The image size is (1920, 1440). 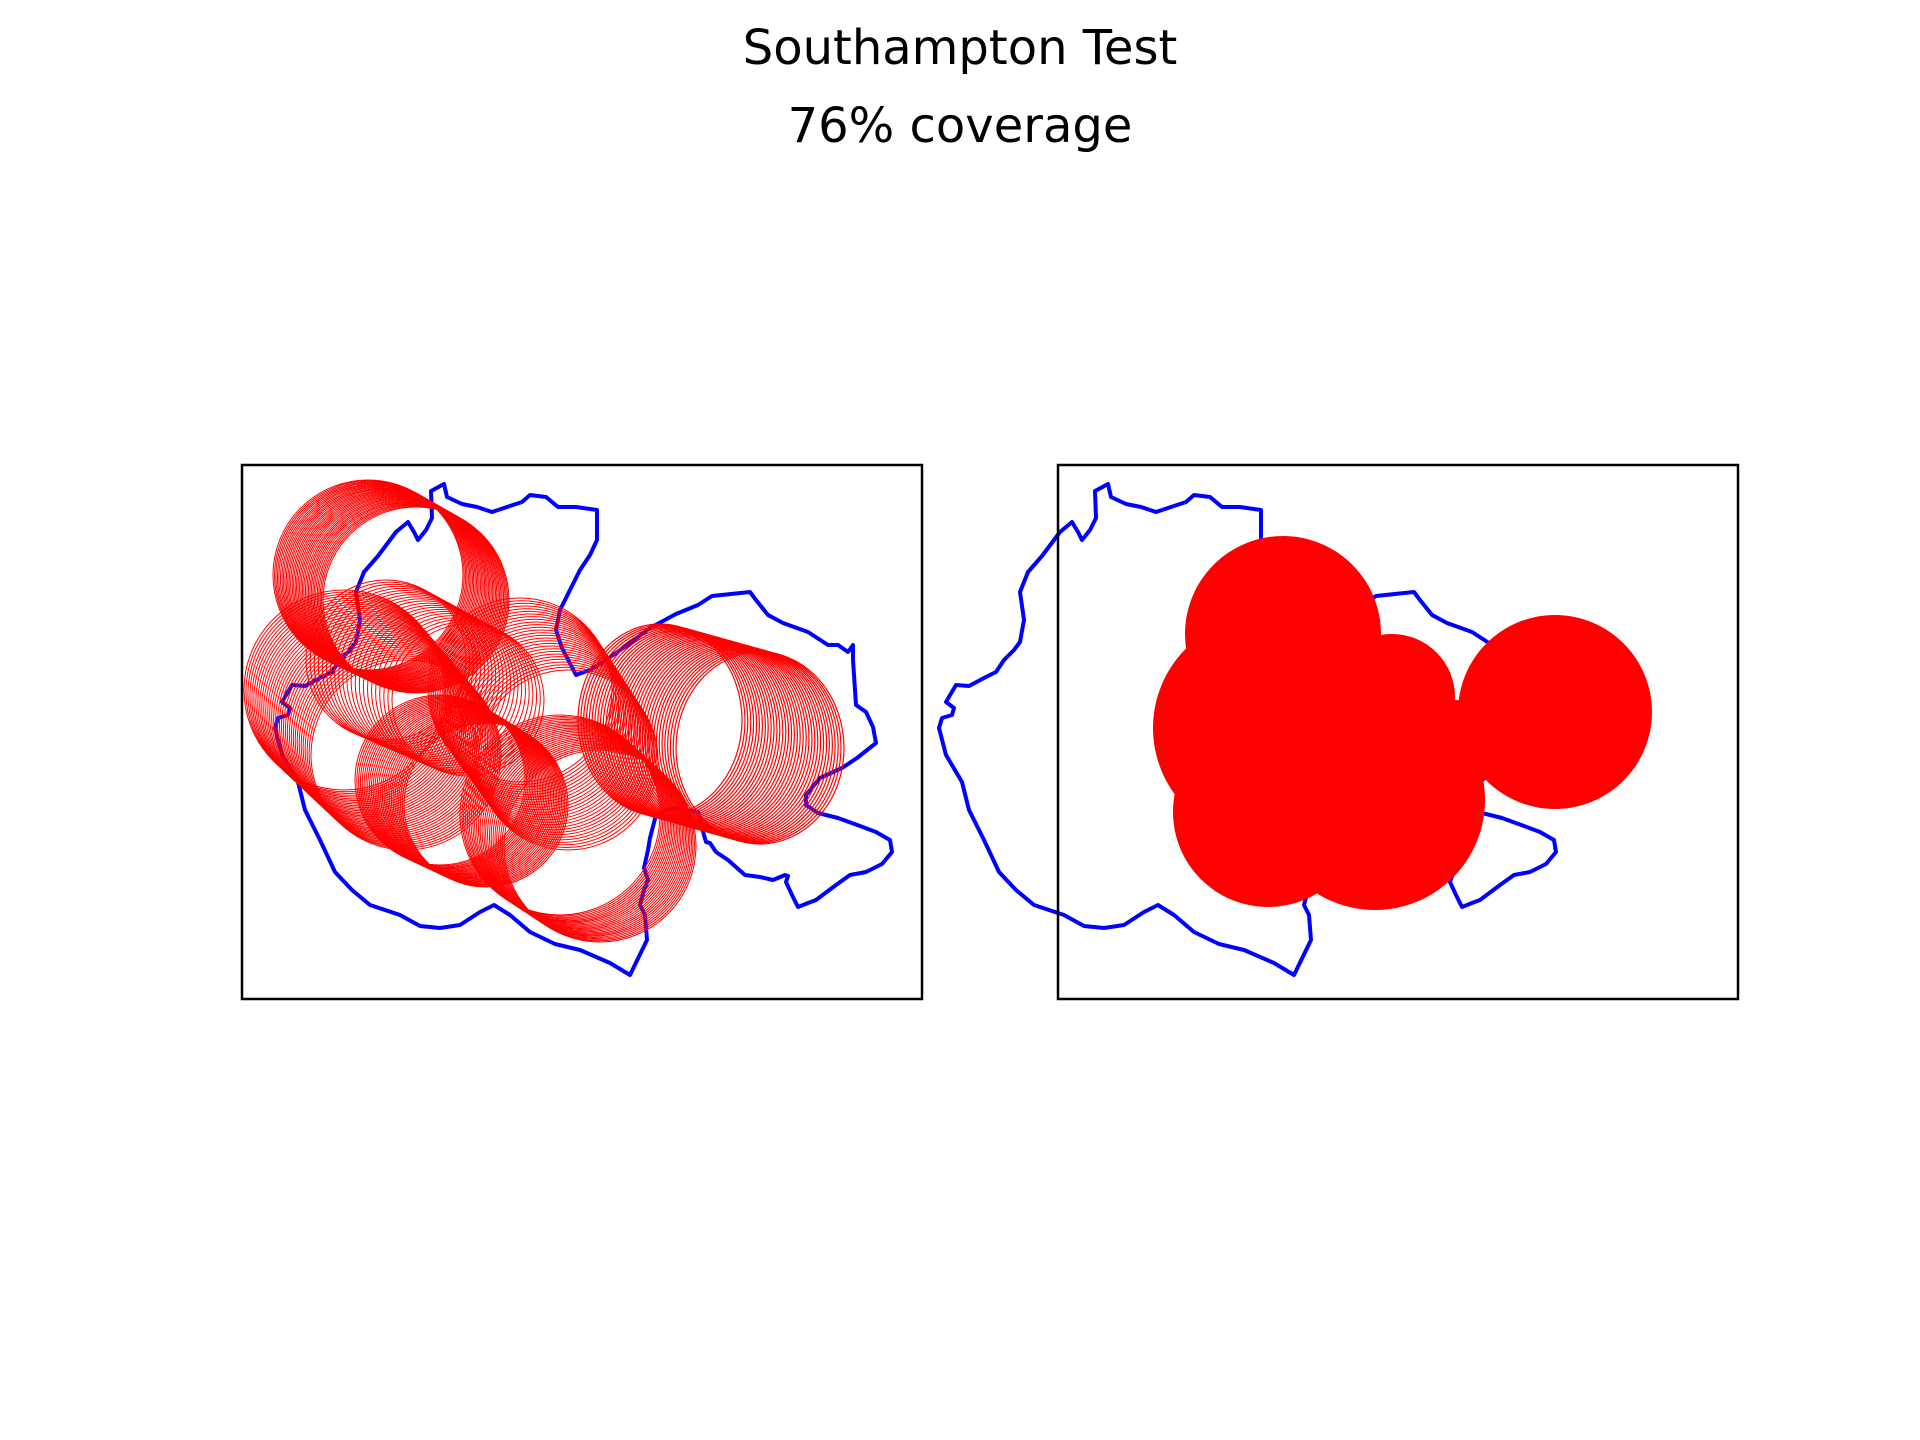 I want to click on left-map-panel, so click(x=582, y=732).